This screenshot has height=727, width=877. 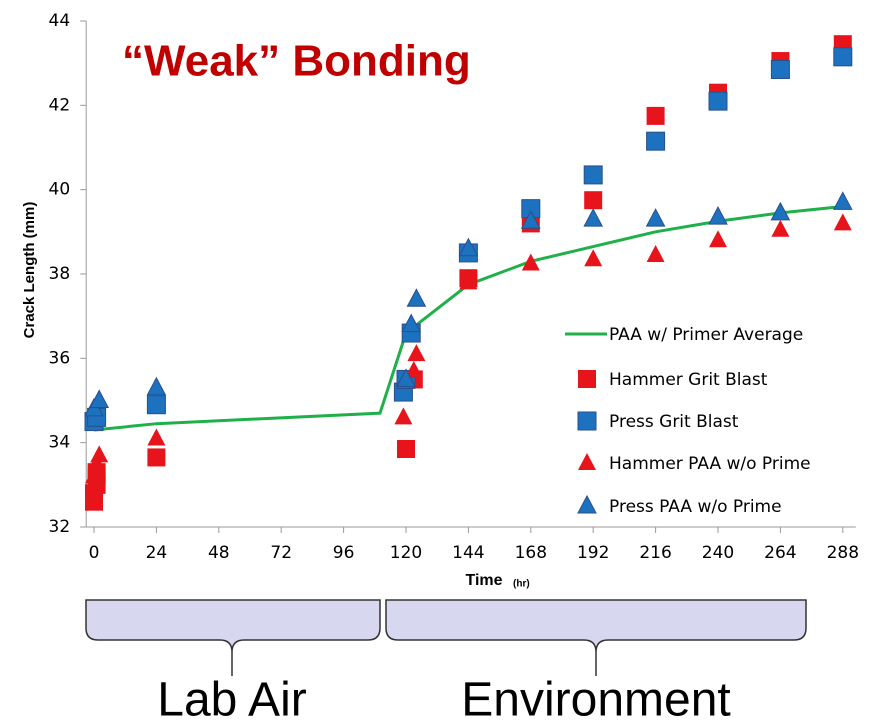 I want to click on x-tick-label: 24, so click(x=157, y=553).